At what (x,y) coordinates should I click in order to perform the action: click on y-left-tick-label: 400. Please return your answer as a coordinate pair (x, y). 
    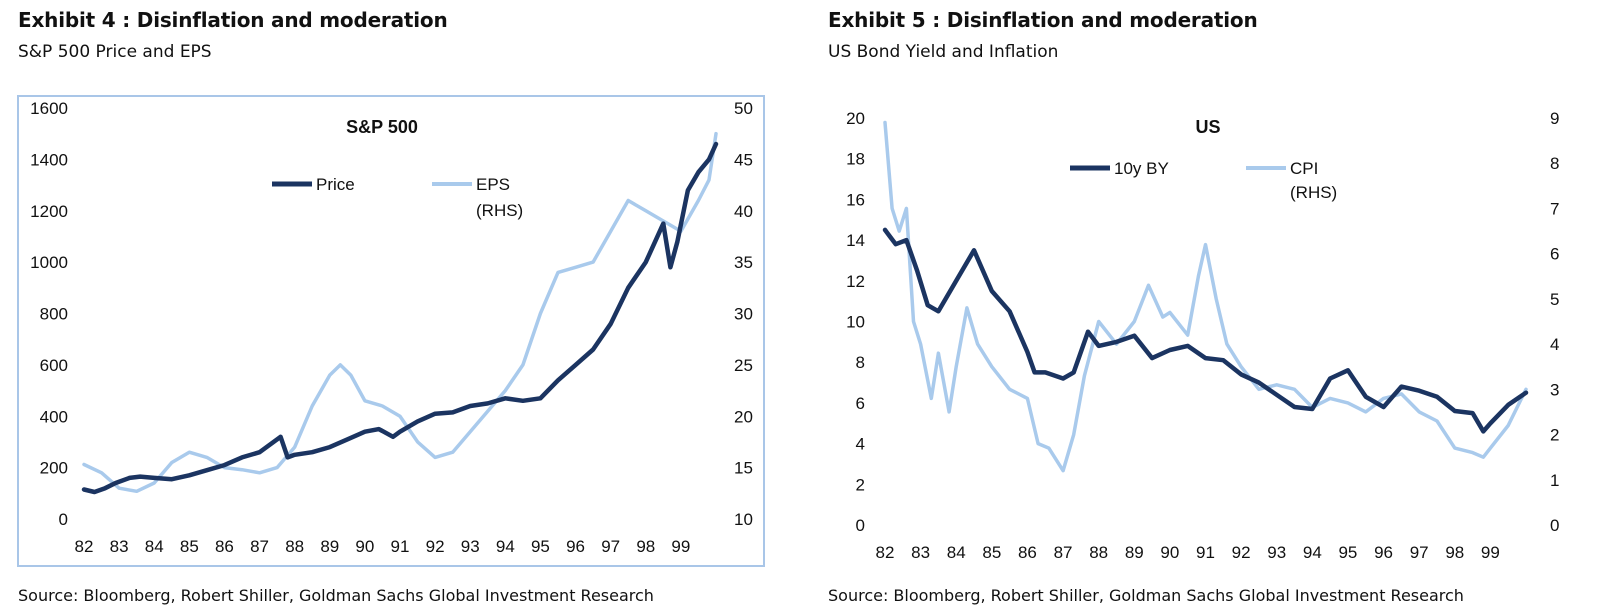
    Looking at the image, I should click on (54, 416).